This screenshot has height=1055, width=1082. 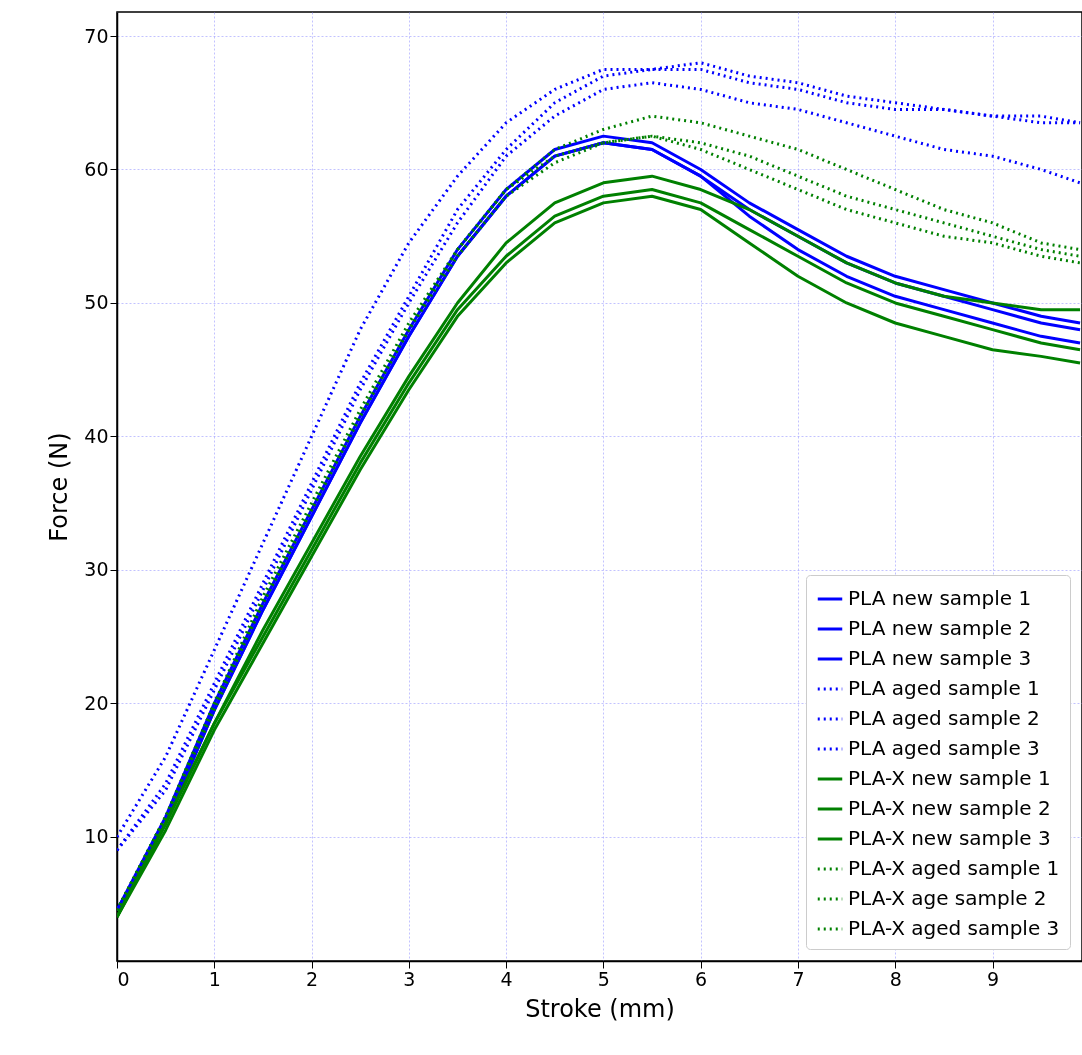 I want to click on y-tick-label: 30, so click(x=96, y=569).